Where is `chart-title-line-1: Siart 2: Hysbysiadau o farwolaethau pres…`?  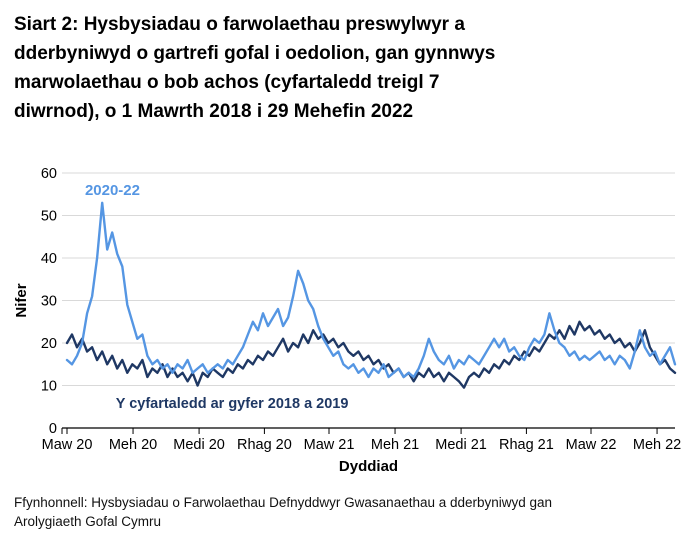
chart-title-line-1: Siart 2: Hysbysiadau o farwolaethau pres… is located at coordinates (239, 24).